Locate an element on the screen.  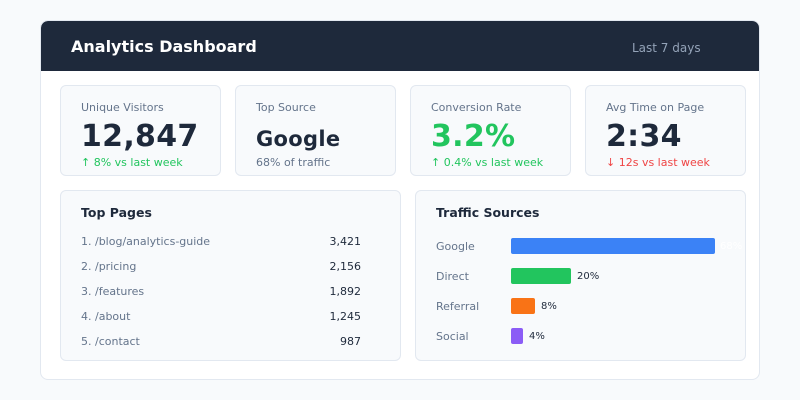
list-item: 3. /features 1,892 is located at coordinates (221, 293).